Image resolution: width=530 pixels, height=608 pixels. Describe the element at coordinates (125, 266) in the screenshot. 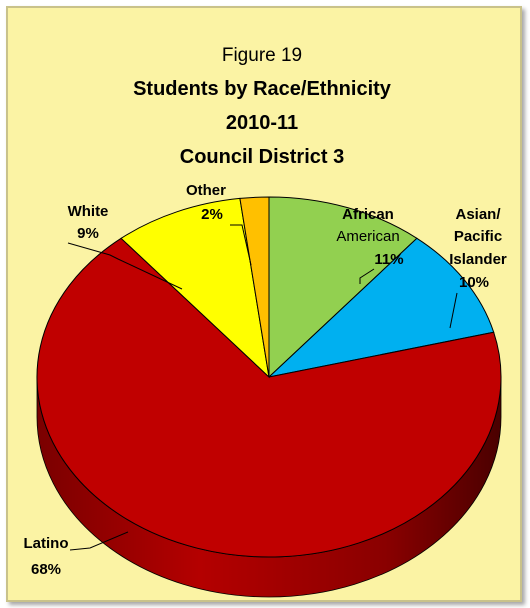

I see `leader-line-white` at that location.